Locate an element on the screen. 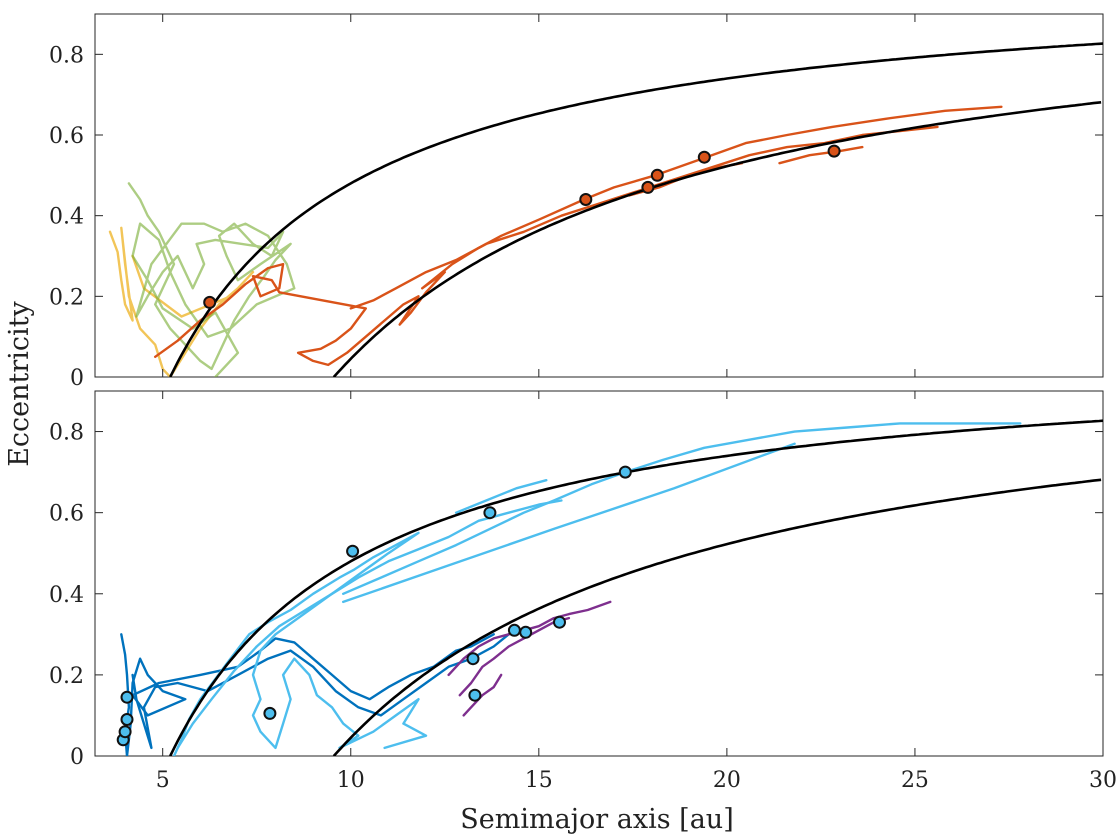 This screenshot has height=840, width=1120. x-tick-label: 20 is located at coordinates (727, 780).